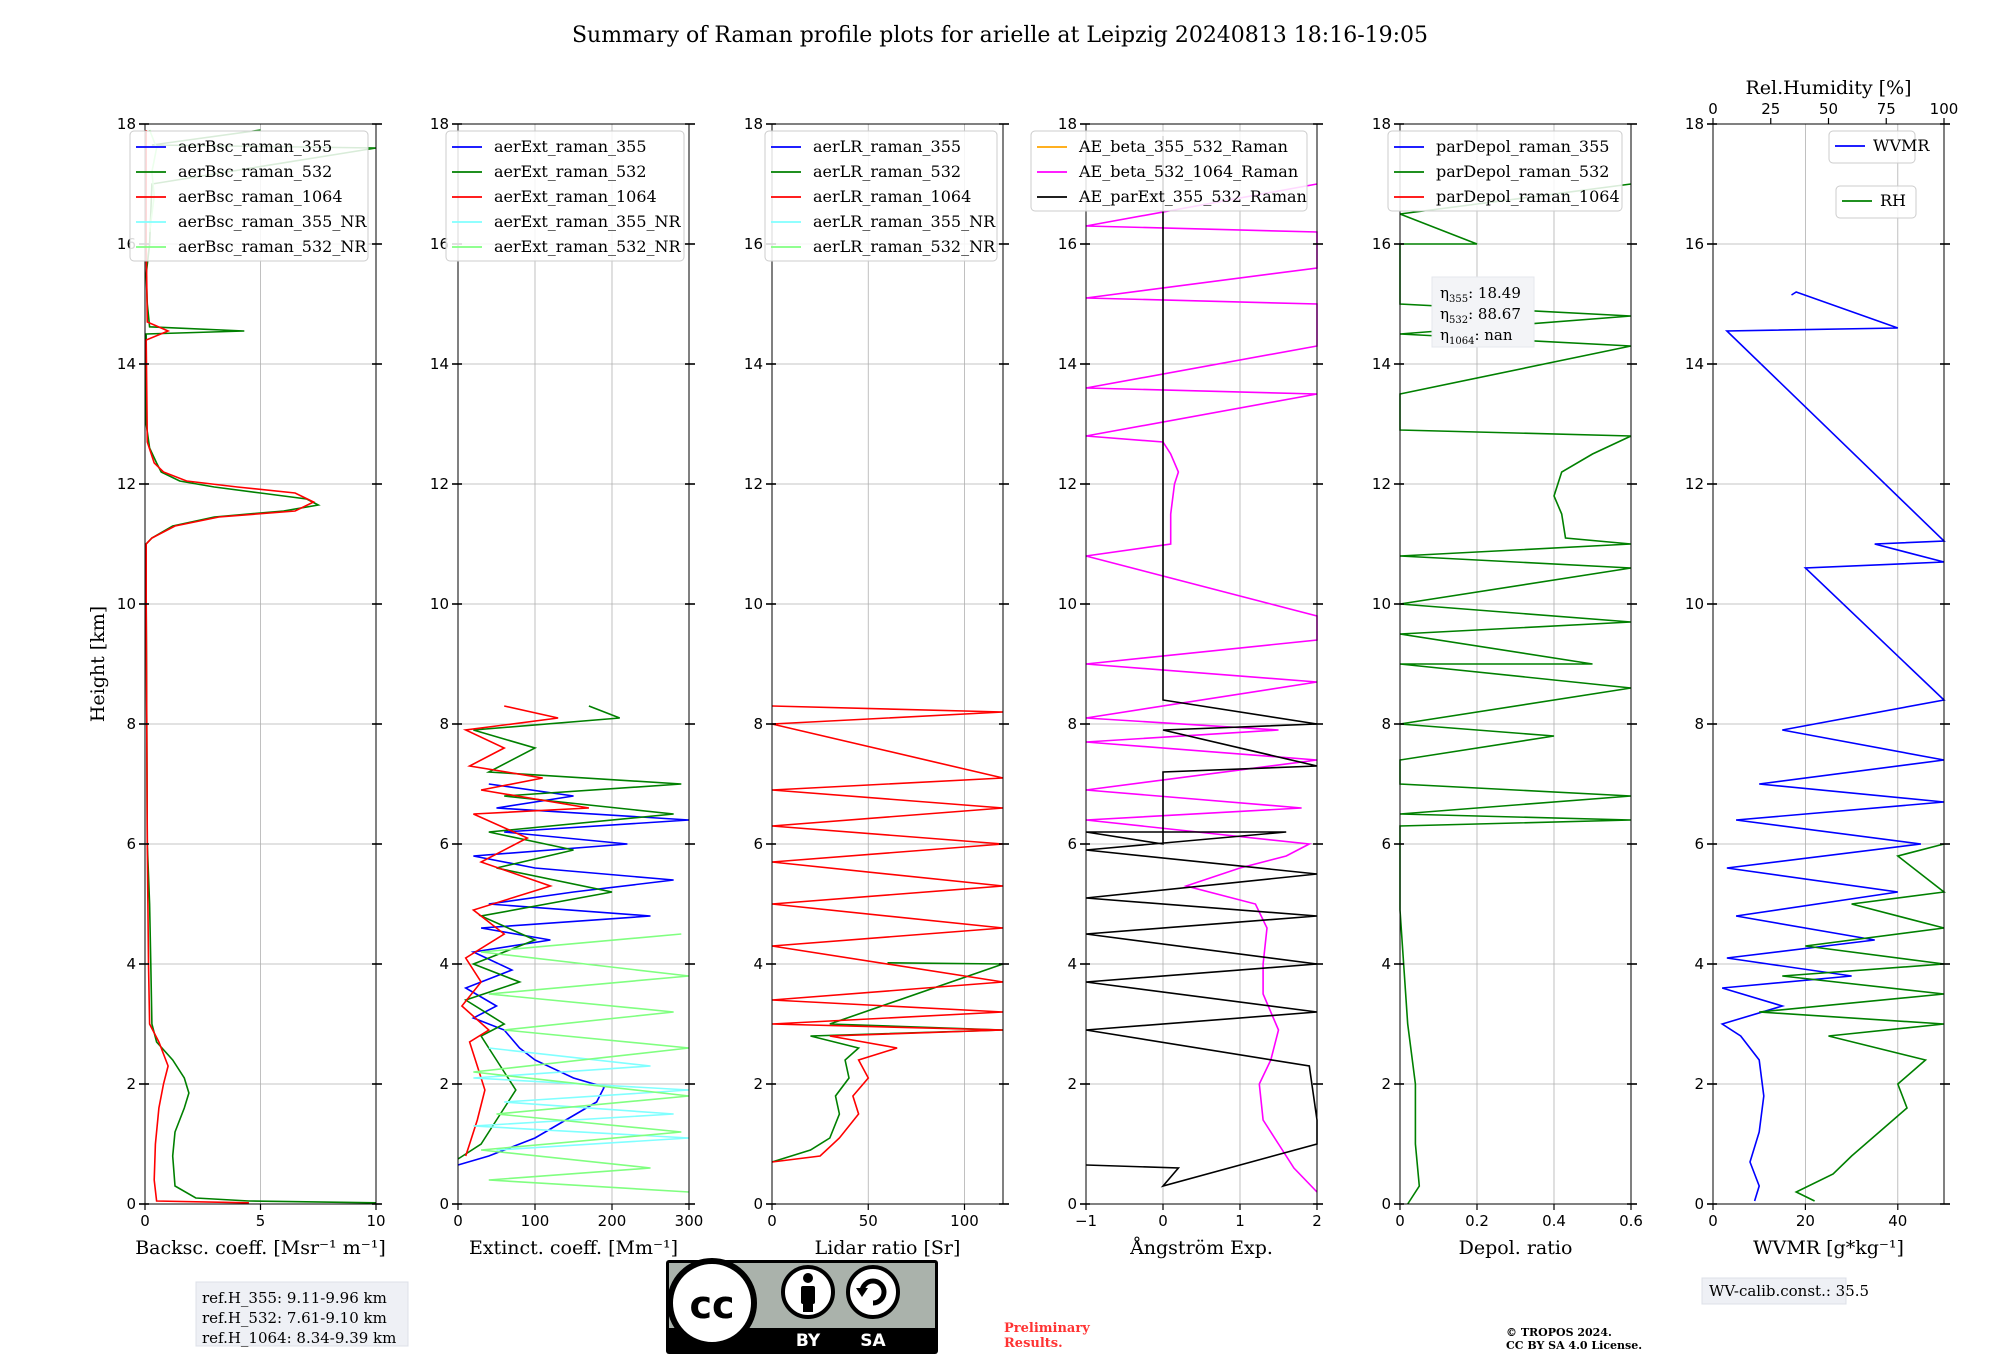 The width and height of the screenshot is (2000, 1360). What do you see at coordinates (573, 1248) in the screenshot?
I see `x-axis-label: Extinct. coeff. [Mm⁻¹]` at bounding box center [573, 1248].